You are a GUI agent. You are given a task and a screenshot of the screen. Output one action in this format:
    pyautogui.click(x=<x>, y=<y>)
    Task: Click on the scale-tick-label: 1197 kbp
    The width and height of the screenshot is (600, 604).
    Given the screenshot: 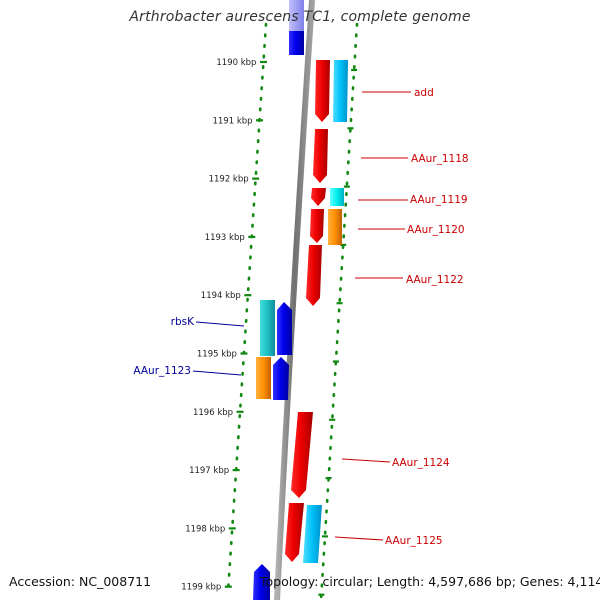 What is the action you would take?
    pyautogui.click(x=209, y=471)
    